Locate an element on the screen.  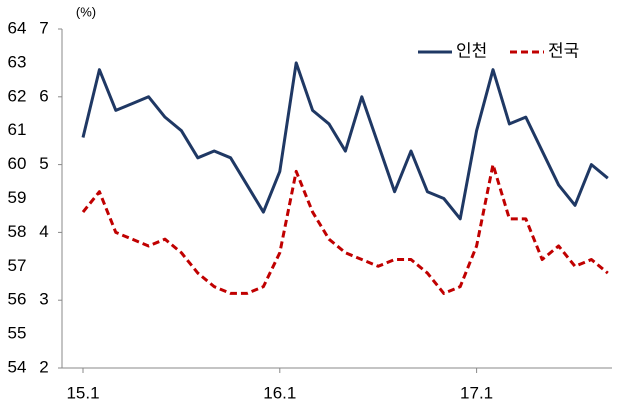
x-tick-label: 15.1 is located at coordinates (82, 392).